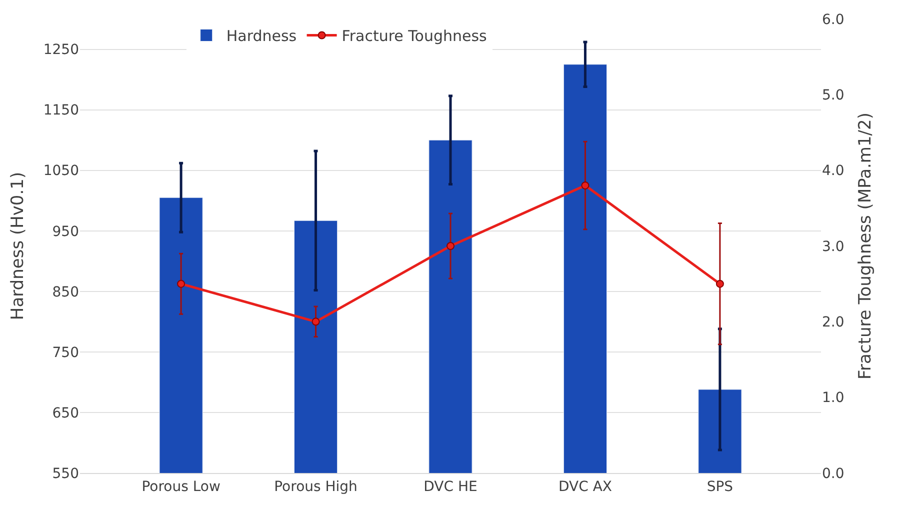  What do you see at coordinates (585, 486) in the screenshot?
I see `x-tick-label: DVC AX` at bounding box center [585, 486].